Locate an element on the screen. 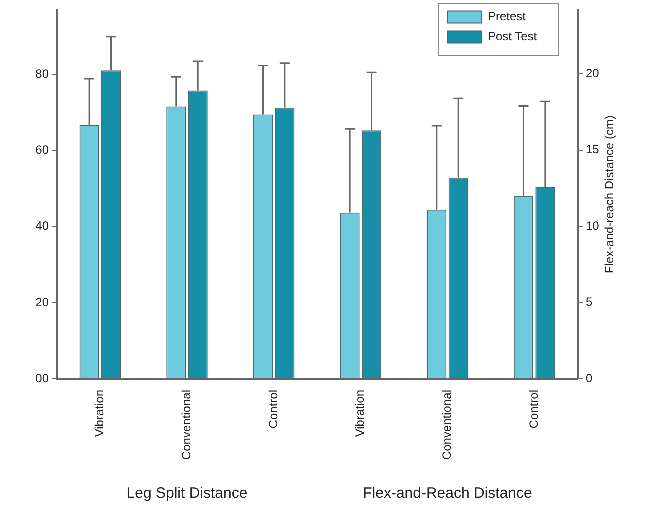 This screenshot has height=508, width=657. legend-label: Pretest is located at coordinates (507, 17).